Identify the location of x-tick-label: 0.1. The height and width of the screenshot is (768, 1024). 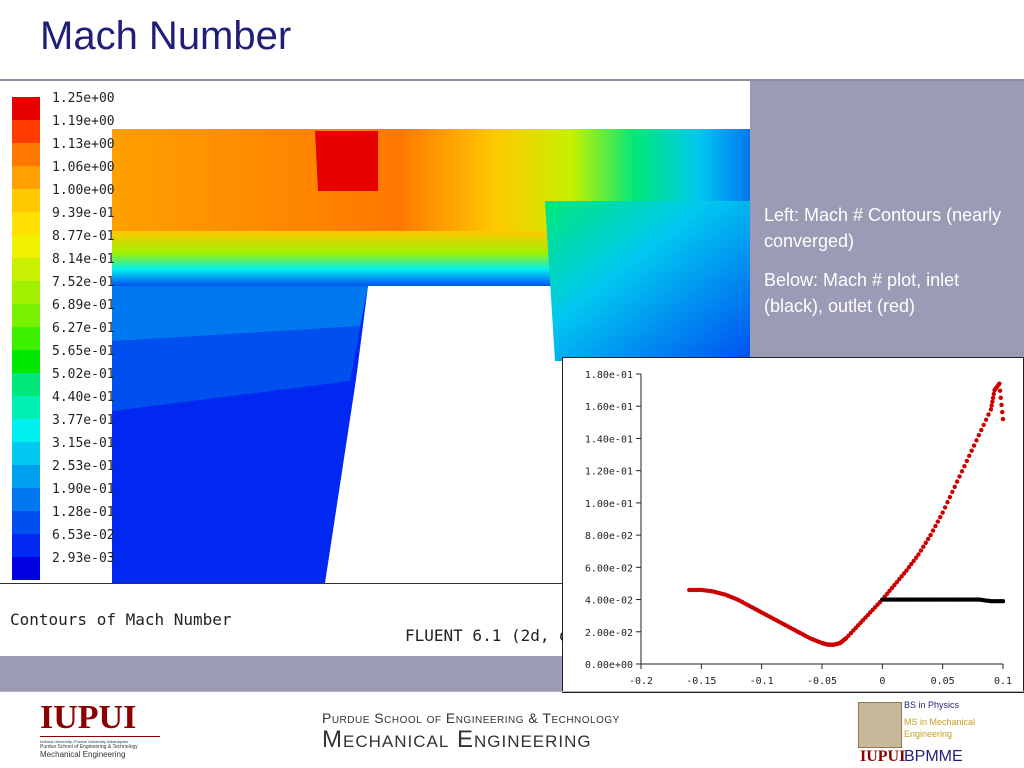
(1003, 681).